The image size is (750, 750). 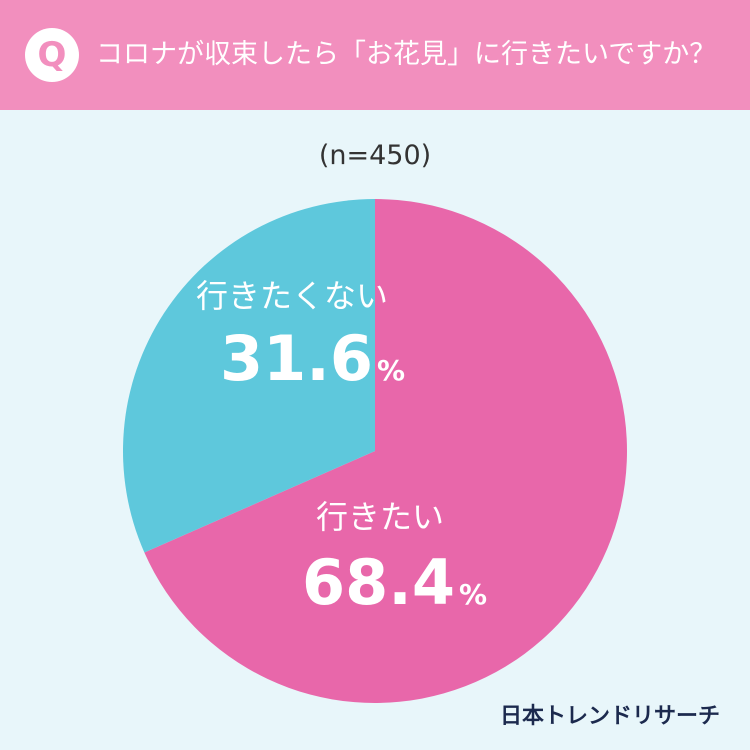 What do you see at coordinates (406, 54) in the screenshot?
I see `question-title: コロナが収束したら「お花見」に行きたいですか？` at bounding box center [406, 54].